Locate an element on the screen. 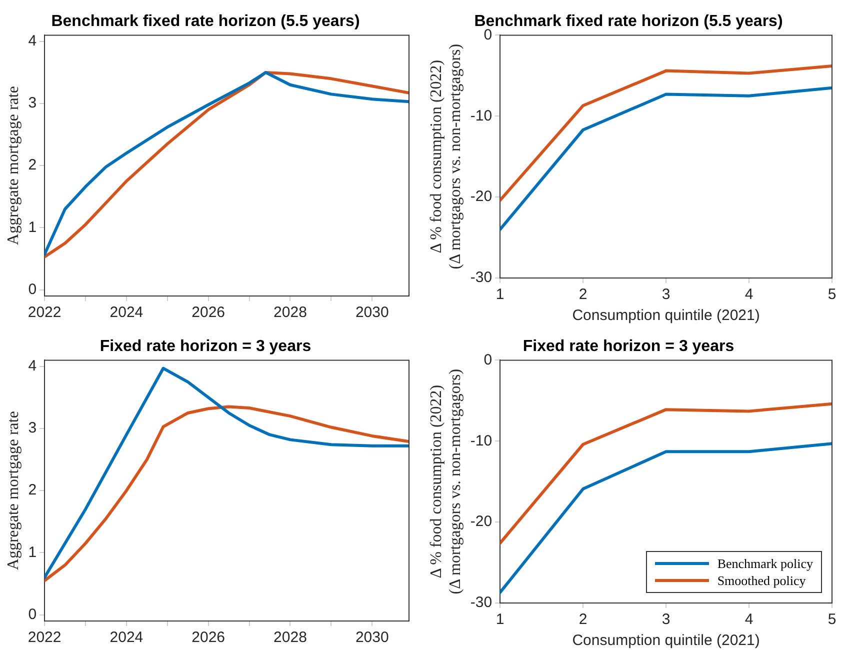 This screenshot has height=650, width=847. legend-label: Smoothed policy is located at coordinates (761, 580).